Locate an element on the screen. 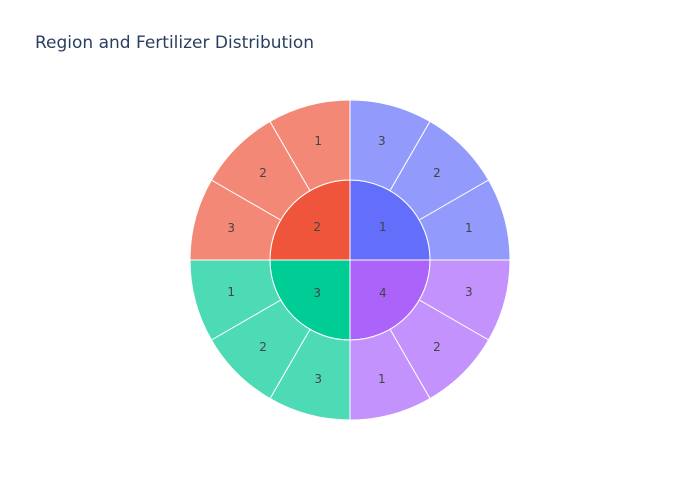 Image resolution: width=700 pixels, height=500 pixels. fertilizer-label-4-2: 2 is located at coordinates (437, 347).